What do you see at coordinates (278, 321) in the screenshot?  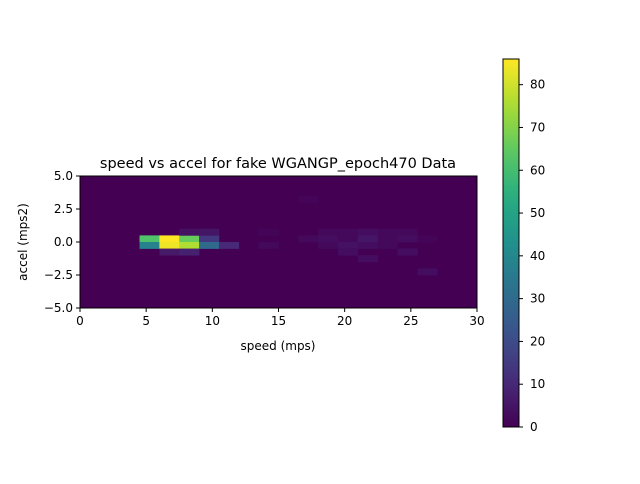 I see `x-tick-label: 15` at bounding box center [278, 321].